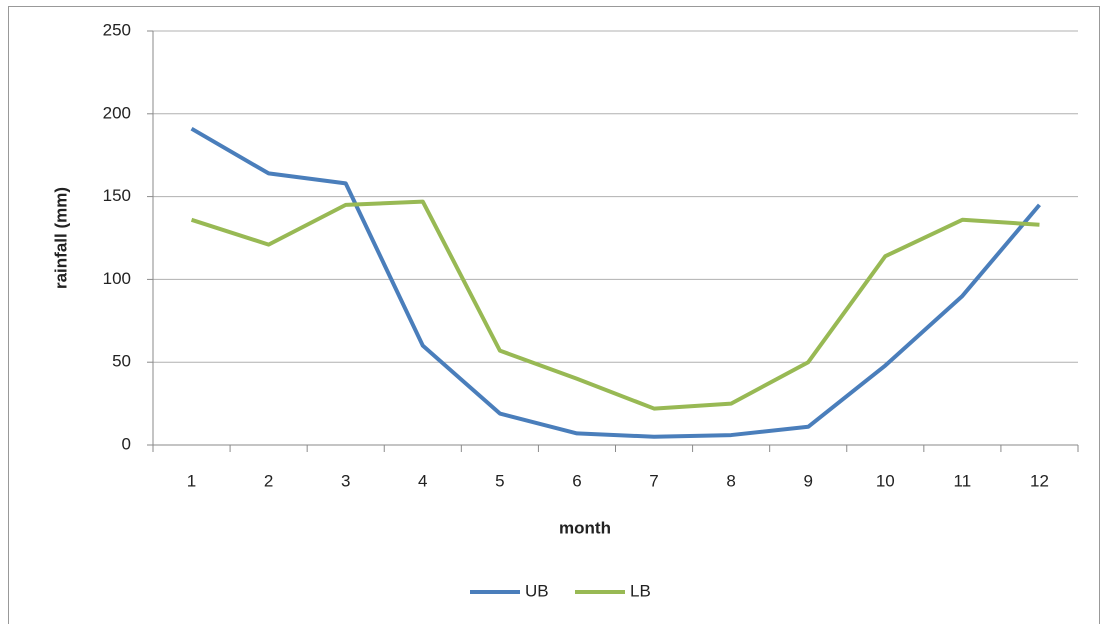  I want to click on x-tick-label: 8, so click(730, 480).